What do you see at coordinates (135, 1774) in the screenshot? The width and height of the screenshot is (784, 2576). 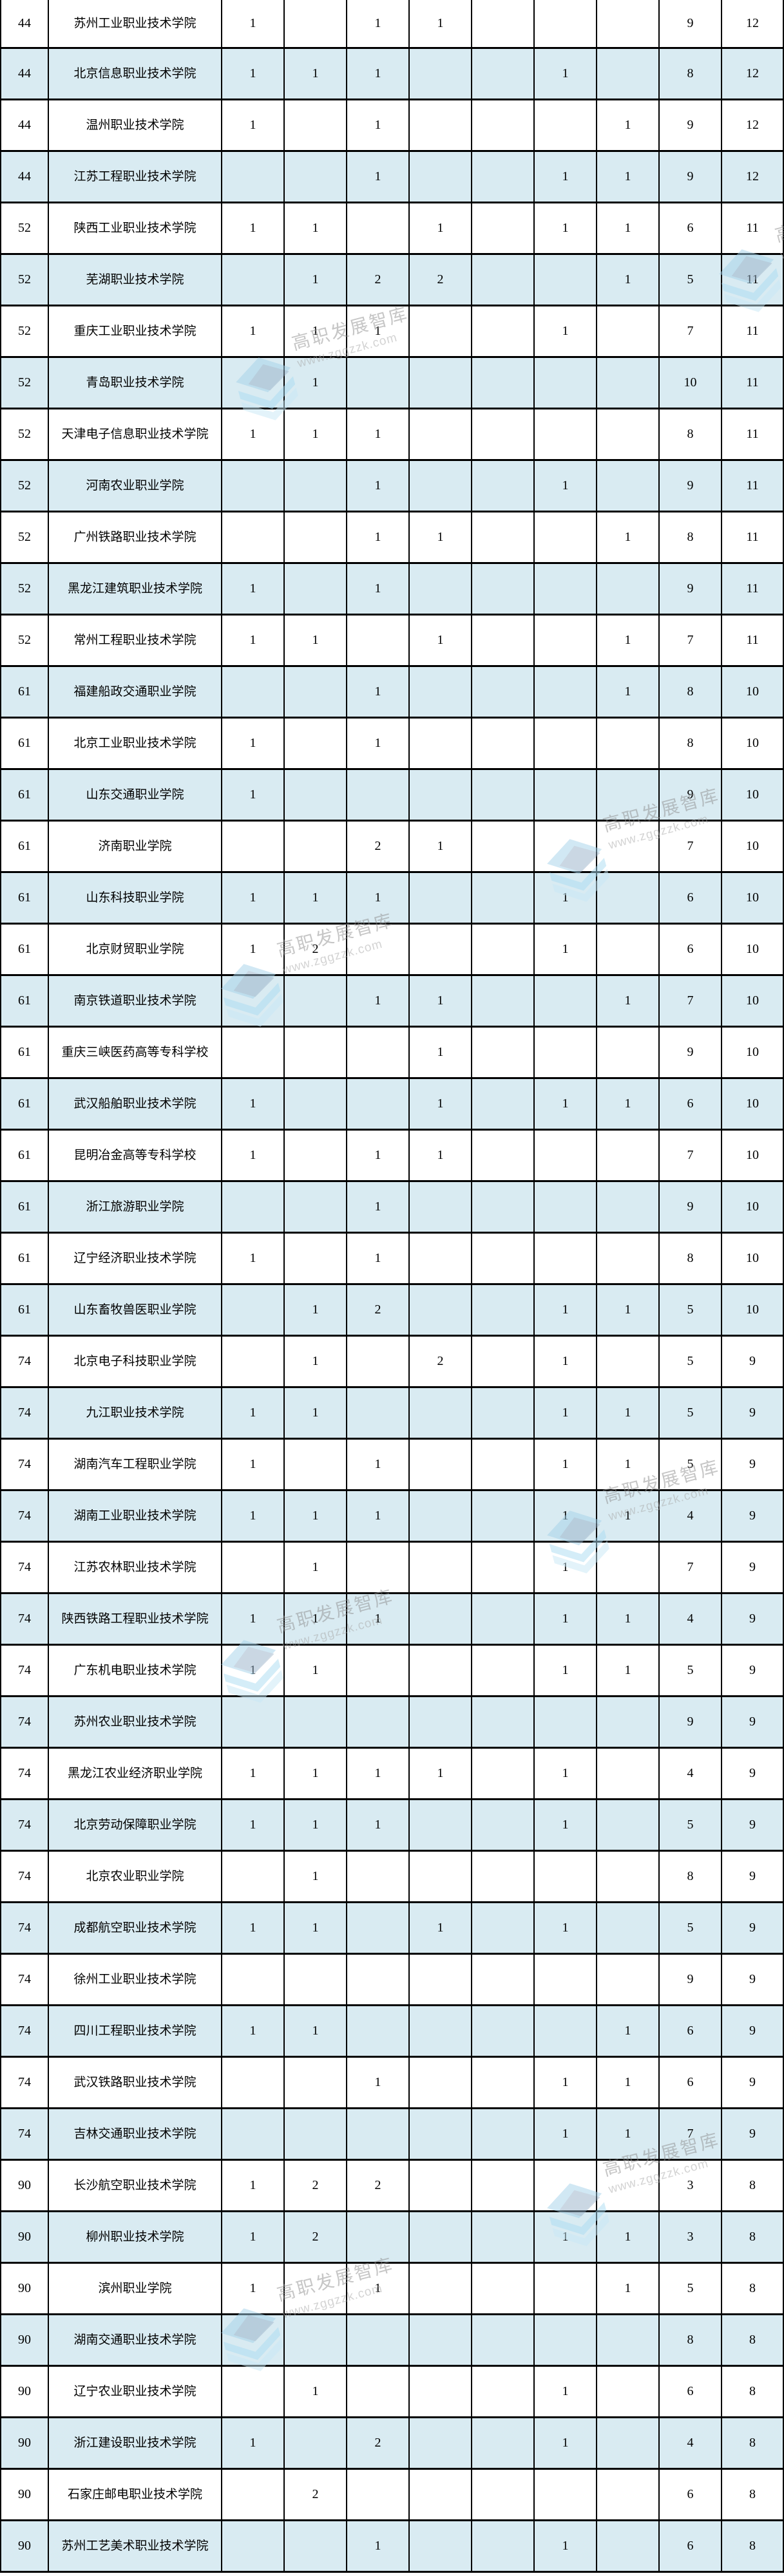 I see `college-name-cell: 黑龙江农业经济职业学院` at bounding box center [135, 1774].